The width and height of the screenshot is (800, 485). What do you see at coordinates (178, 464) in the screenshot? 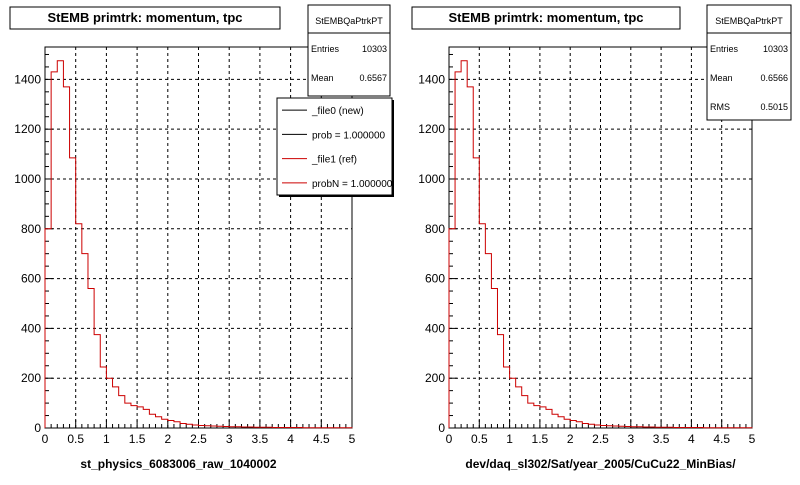
I see `x-axis-label: st_physics_6083006_raw_1040002` at bounding box center [178, 464].